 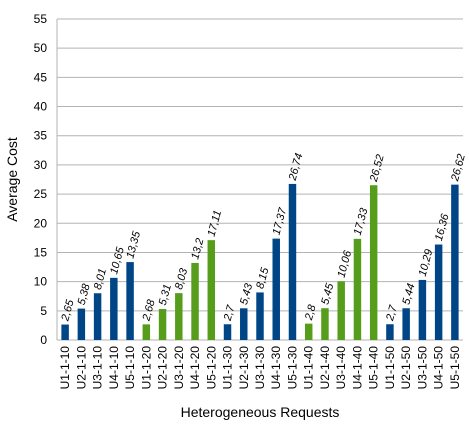 What do you see at coordinates (392, 313) in the screenshot?
I see `data-label-U1-1-50: 2,7` at bounding box center [392, 313].